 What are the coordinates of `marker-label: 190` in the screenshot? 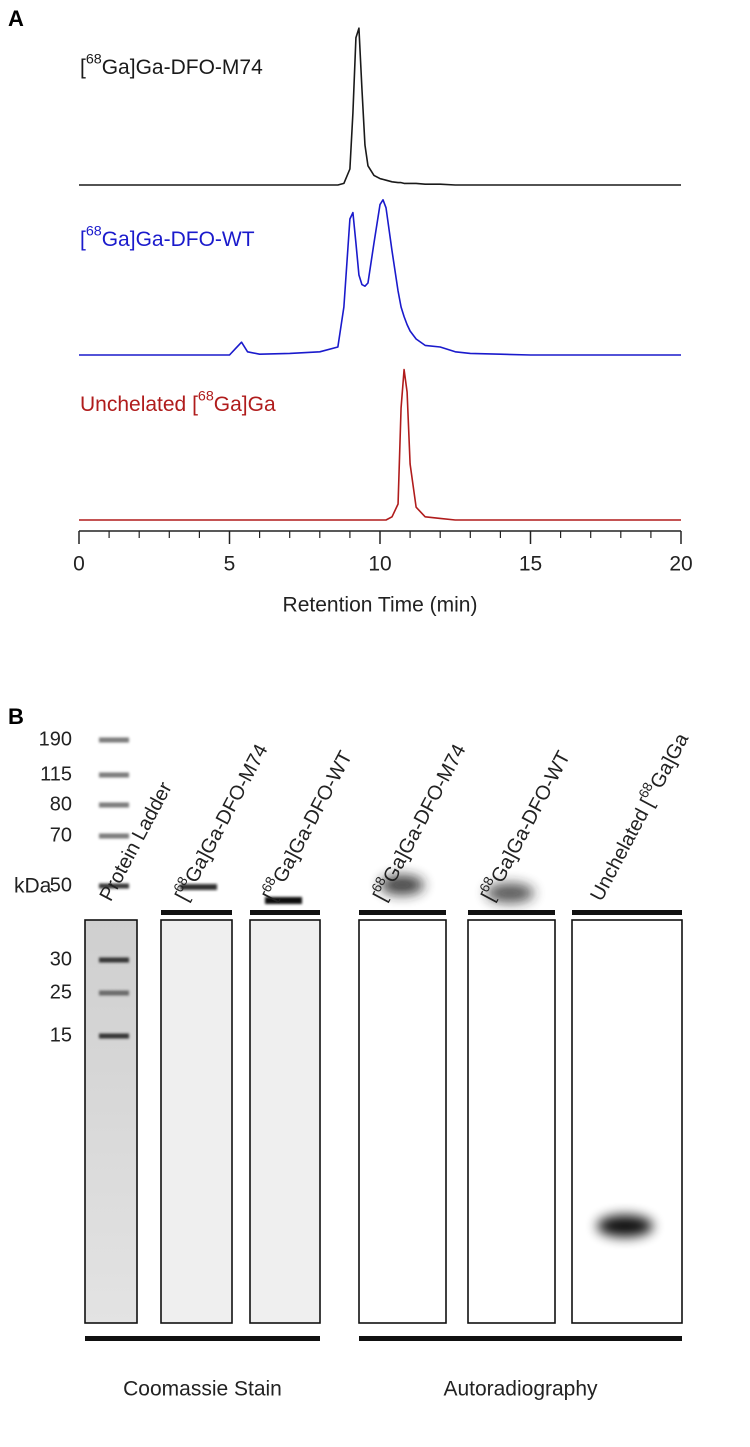 It's located at (55, 739).